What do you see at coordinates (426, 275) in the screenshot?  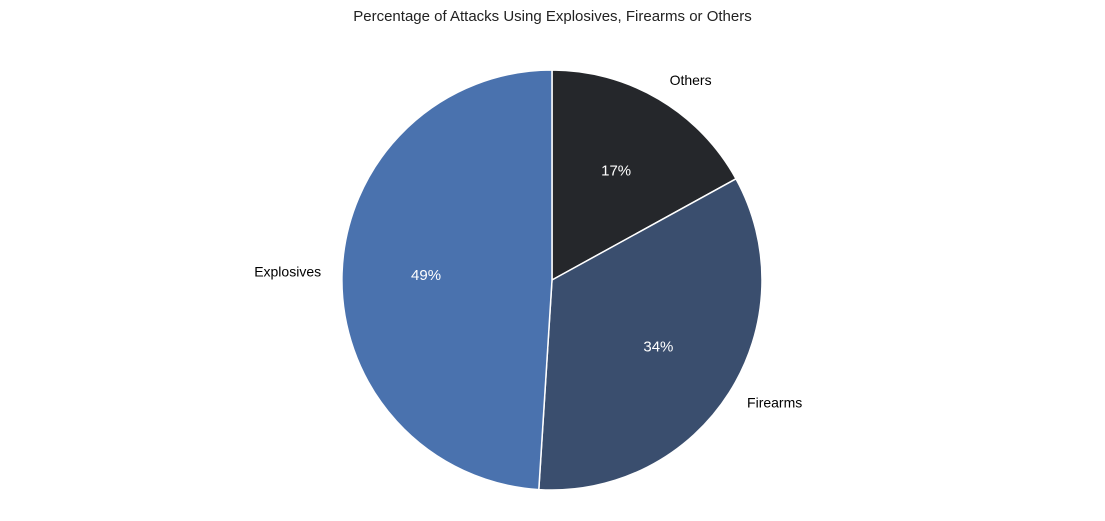 I see `pct-label-explosives: 49%` at bounding box center [426, 275].